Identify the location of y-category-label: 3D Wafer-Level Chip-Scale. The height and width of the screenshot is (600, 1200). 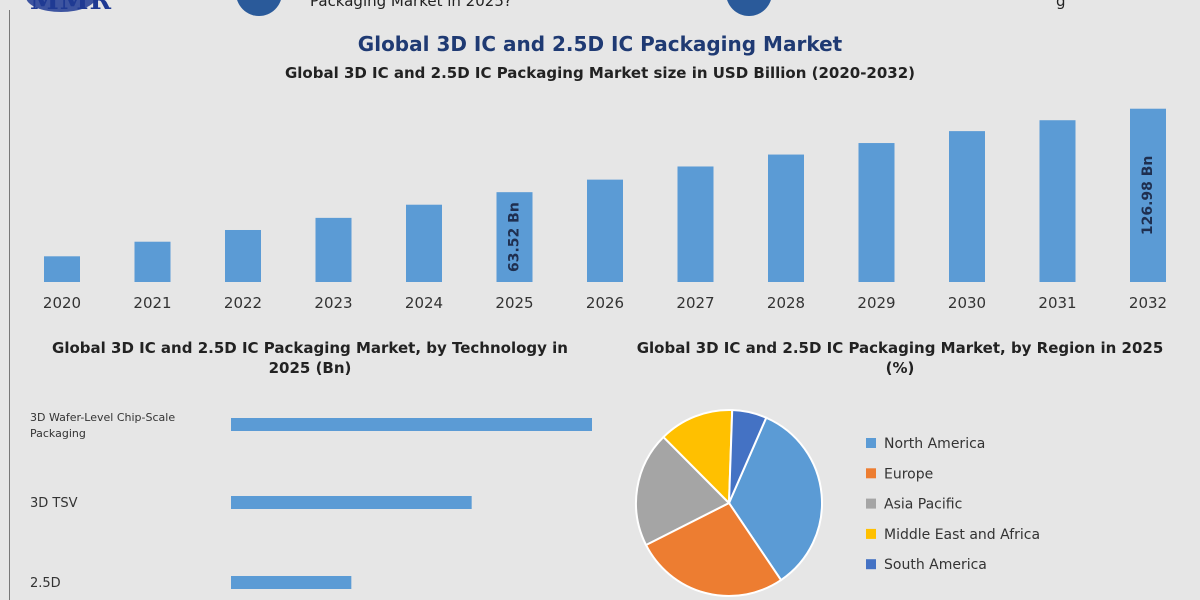
(102, 417).